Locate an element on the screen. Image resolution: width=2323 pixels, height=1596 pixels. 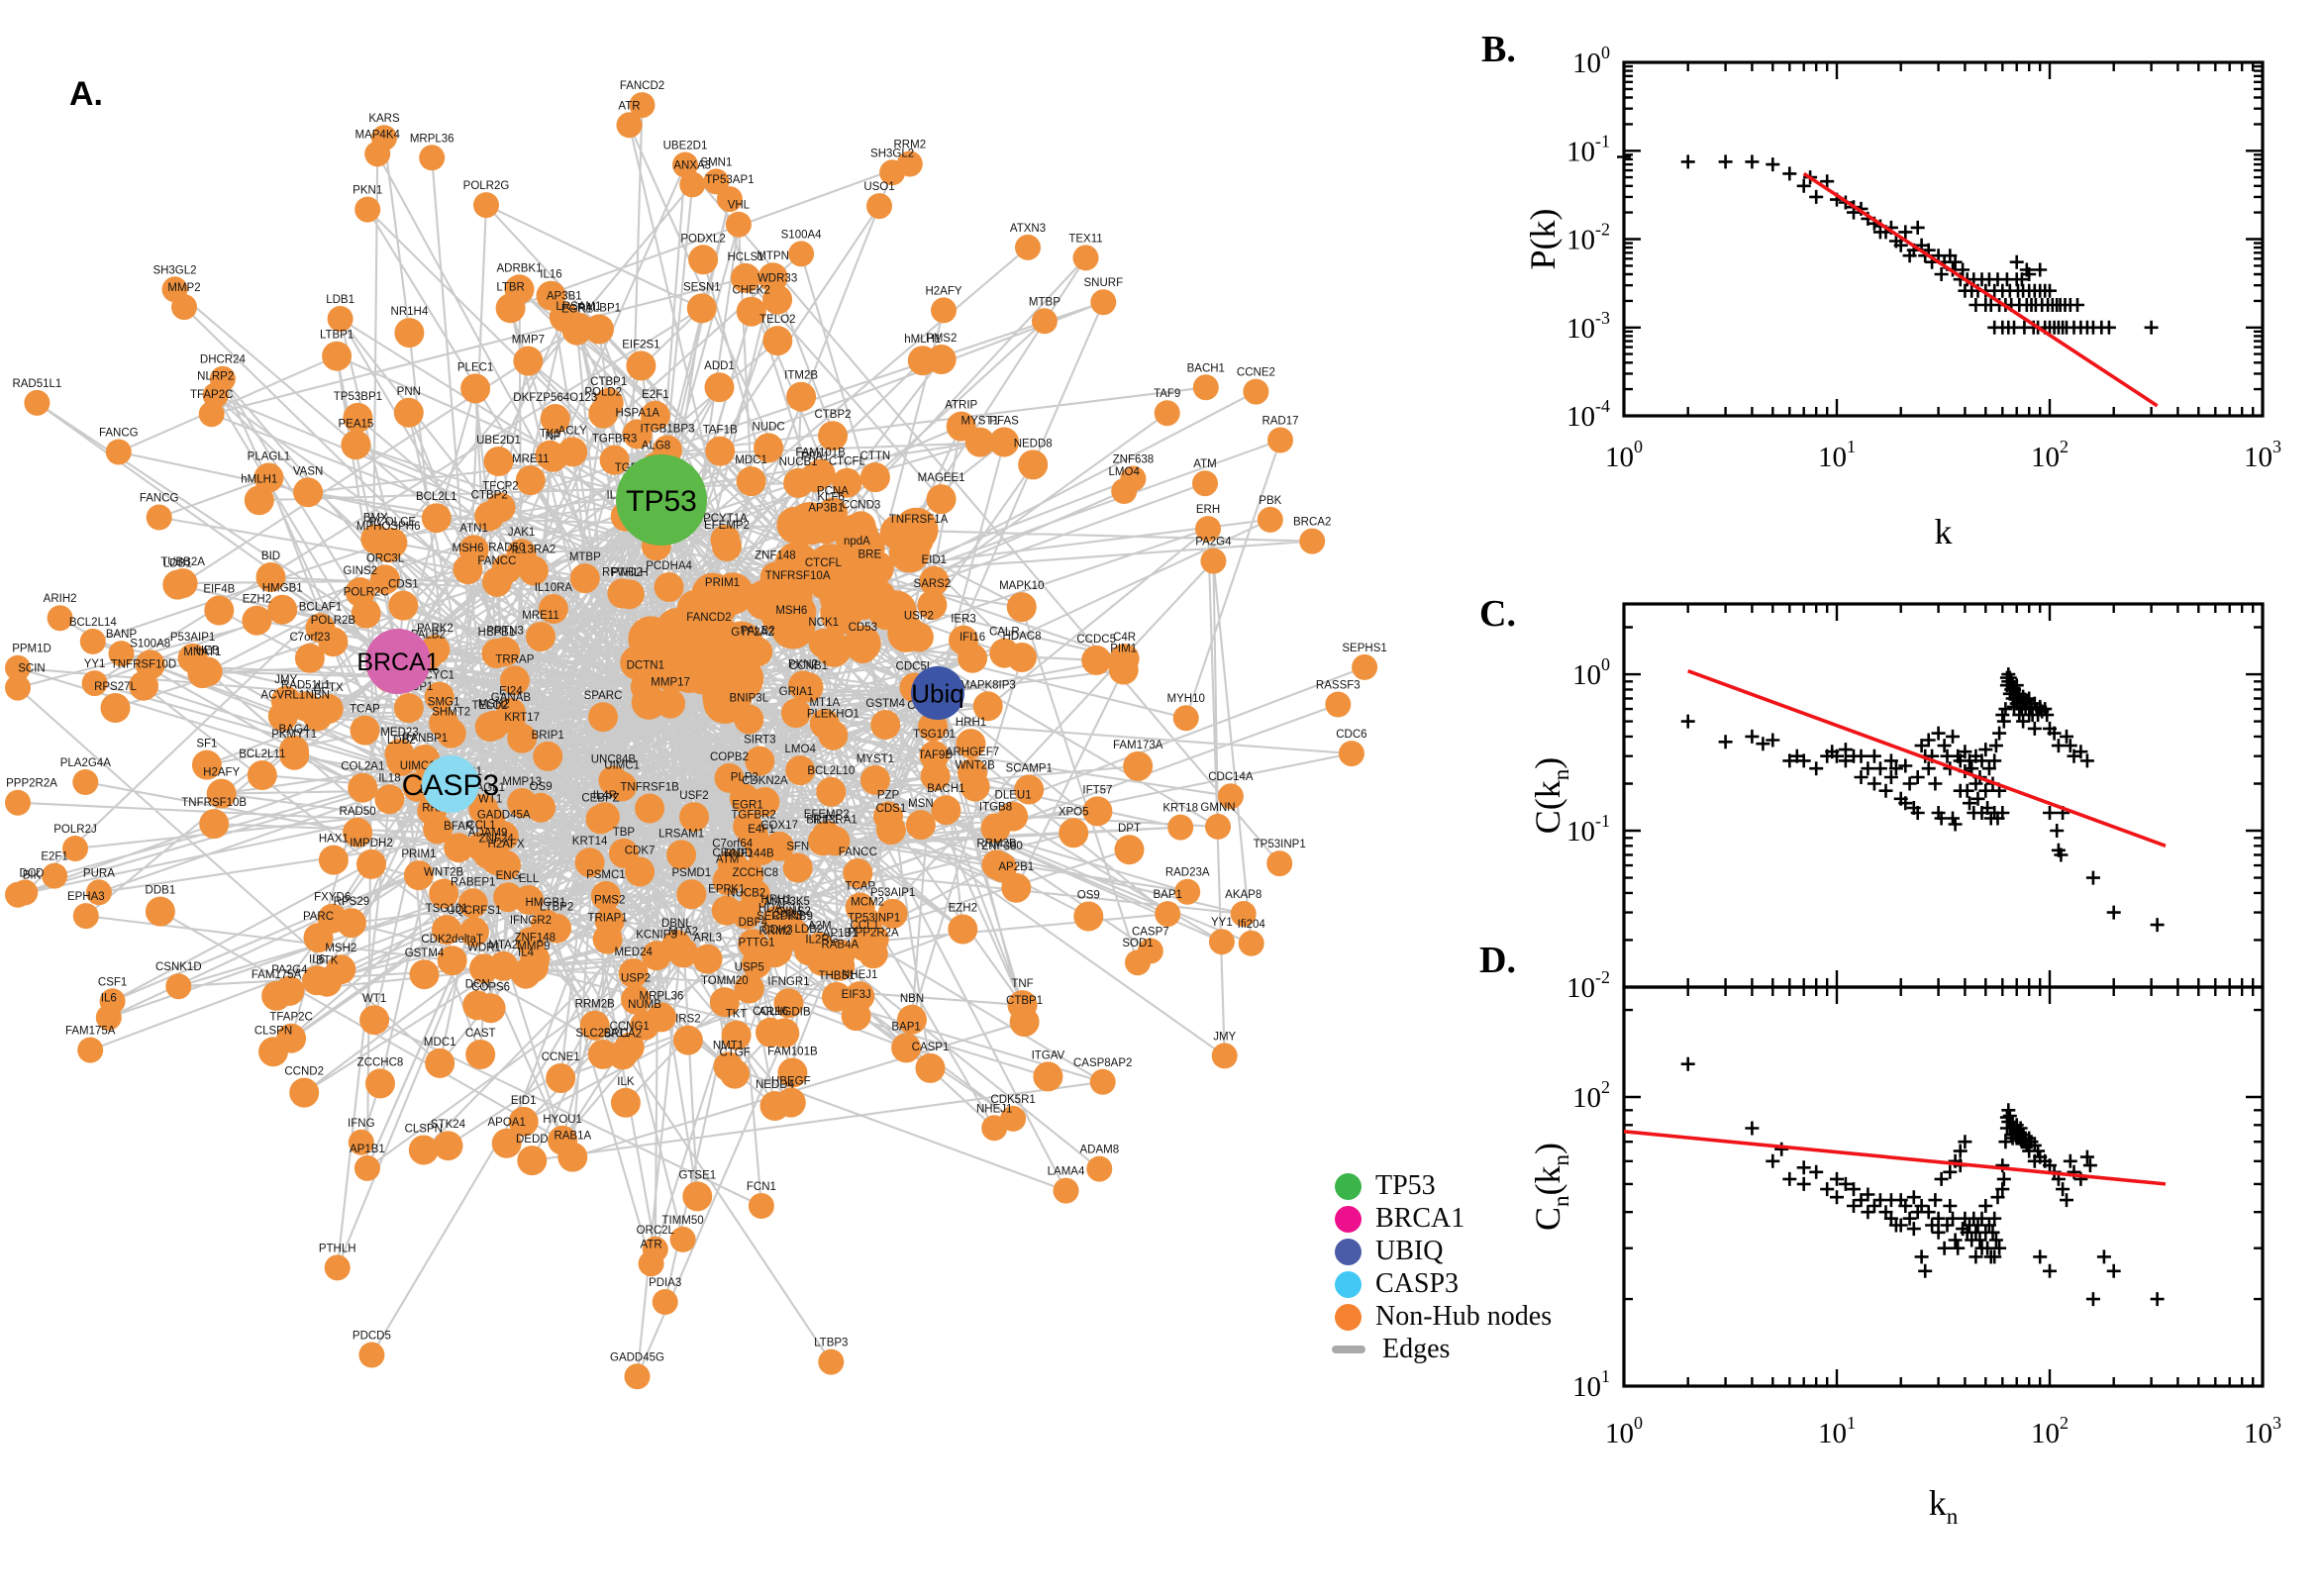
node-label: TIMM50 is located at coordinates (683, 1221).